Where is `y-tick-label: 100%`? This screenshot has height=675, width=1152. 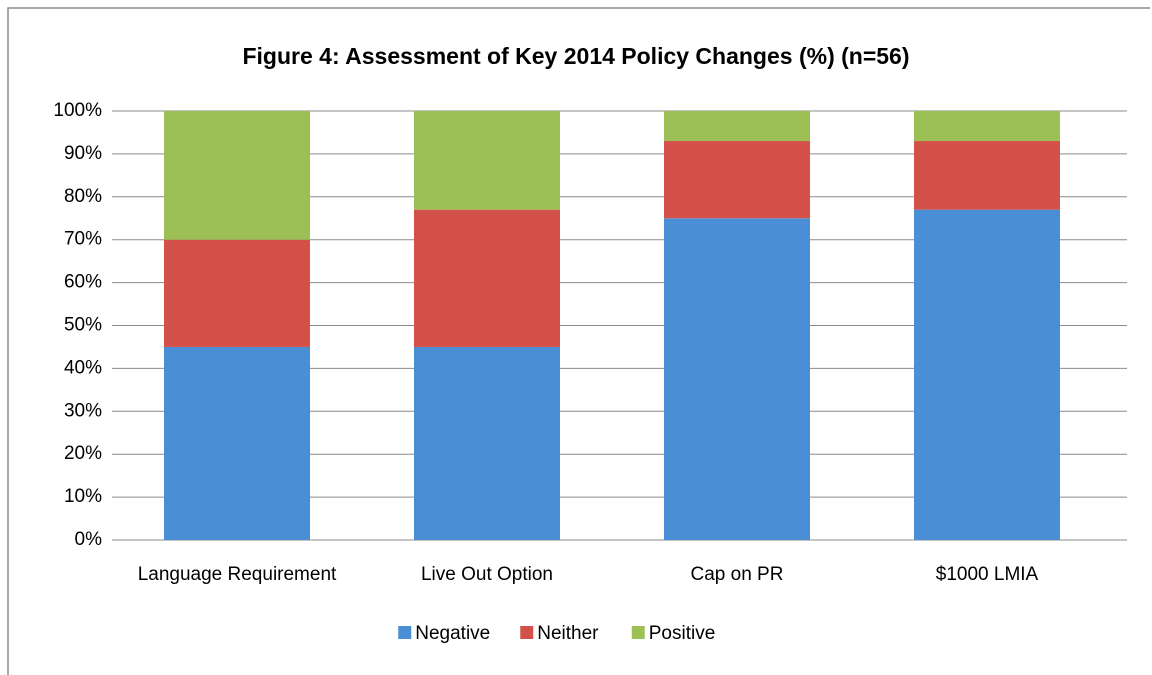
y-tick-label: 100% is located at coordinates (77, 110).